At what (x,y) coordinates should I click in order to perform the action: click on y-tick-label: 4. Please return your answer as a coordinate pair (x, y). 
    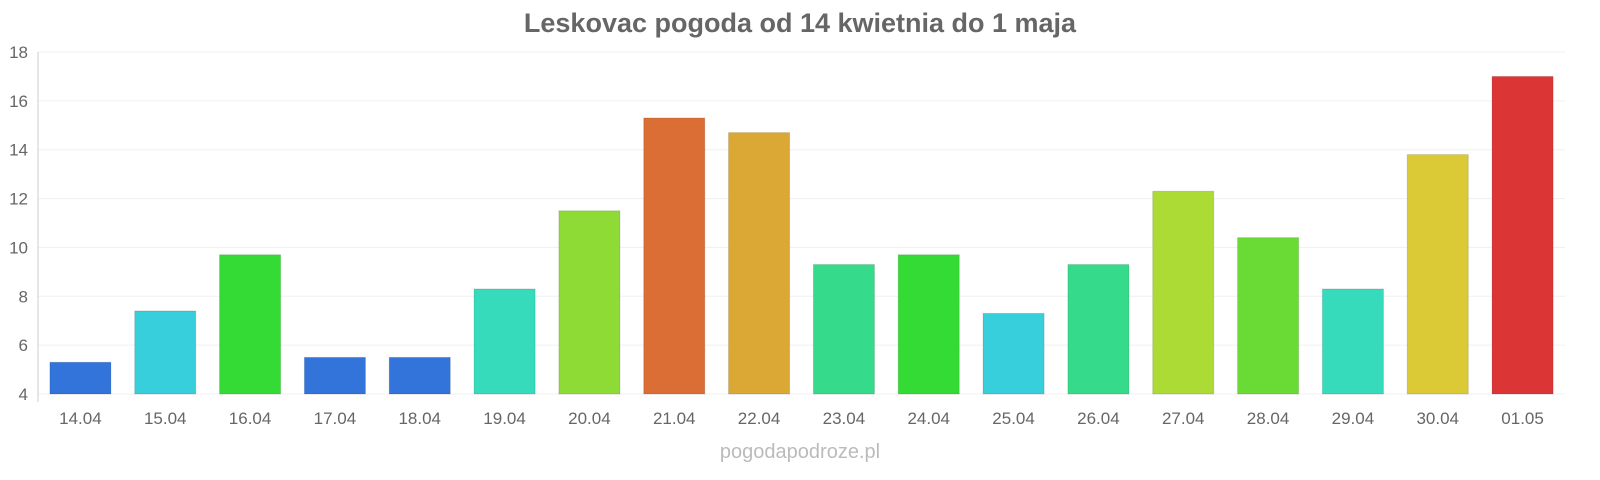
    Looking at the image, I should click on (23, 394).